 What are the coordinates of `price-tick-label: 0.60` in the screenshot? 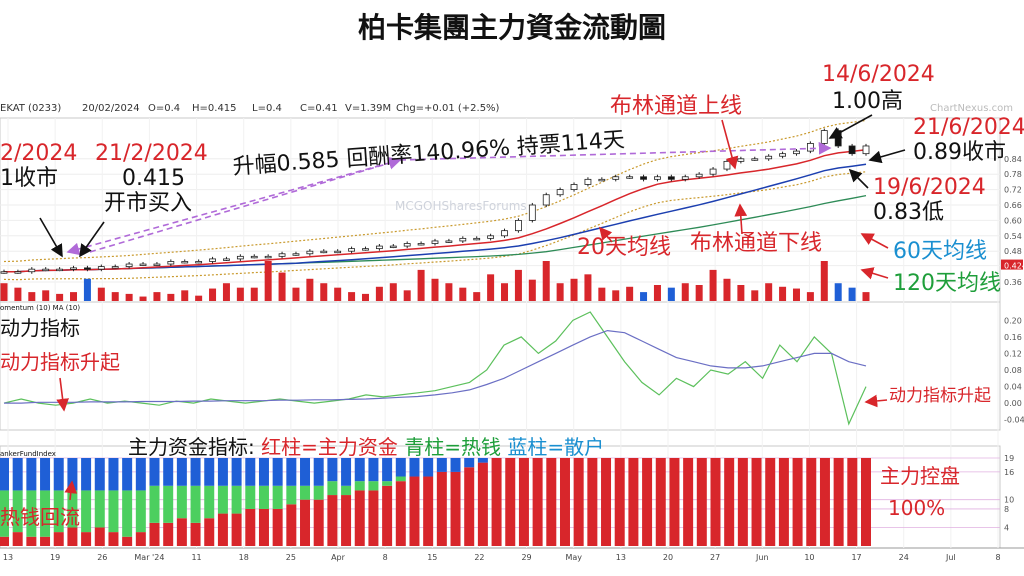 It's located at (1013, 220).